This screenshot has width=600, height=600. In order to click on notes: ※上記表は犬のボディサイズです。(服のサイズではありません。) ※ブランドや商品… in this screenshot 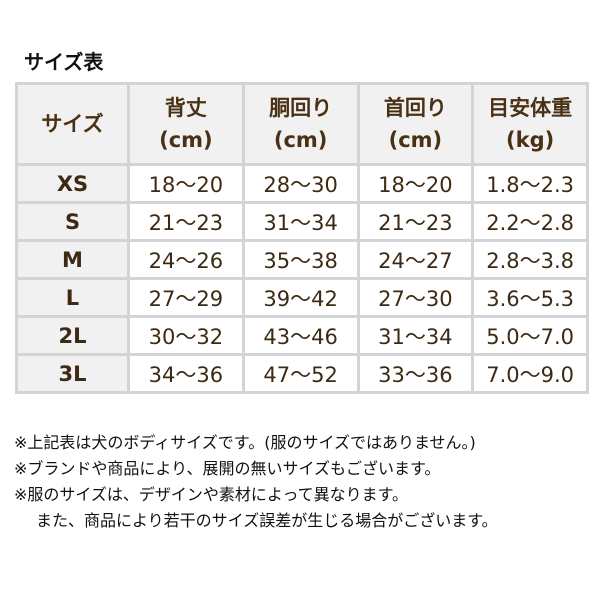, I will do `click(256, 482)`.